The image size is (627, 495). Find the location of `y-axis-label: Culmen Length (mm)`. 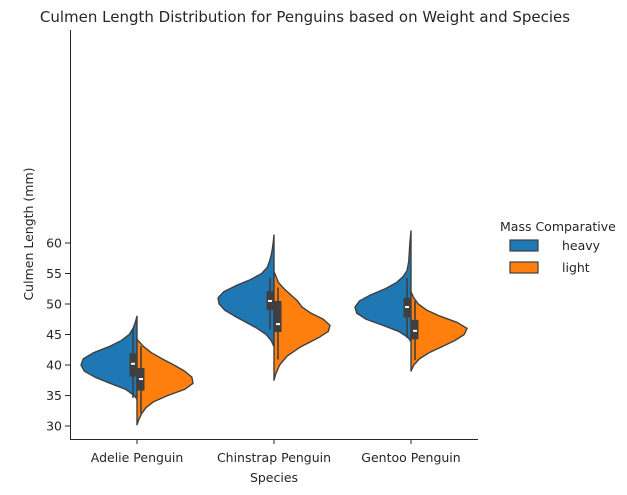

y-axis-label: Culmen Length (mm) is located at coordinates (28, 233).